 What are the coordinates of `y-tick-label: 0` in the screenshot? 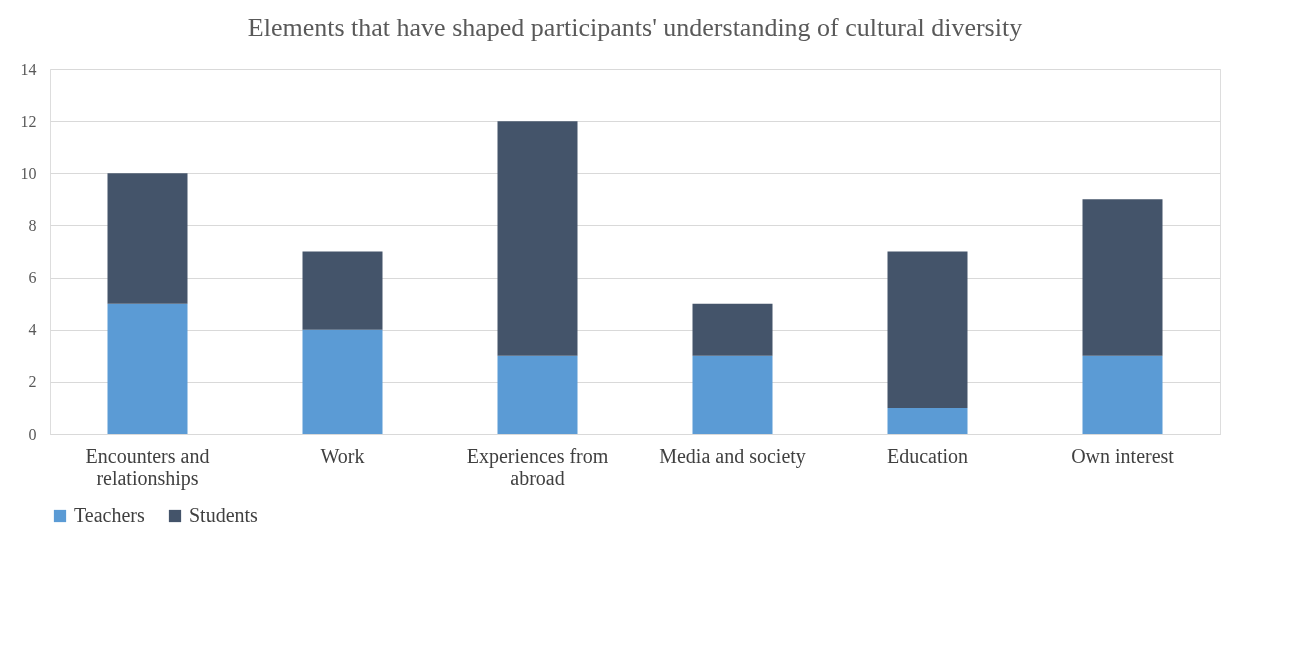 It's located at (32, 434).